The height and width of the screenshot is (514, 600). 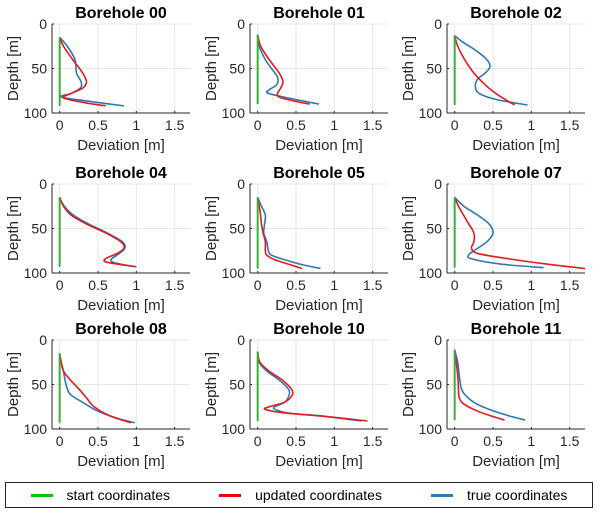 What do you see at coordinates (319, 329) in the screenshot?
I see `panel-title: Borehole 10` at bounding box center [319, 329].